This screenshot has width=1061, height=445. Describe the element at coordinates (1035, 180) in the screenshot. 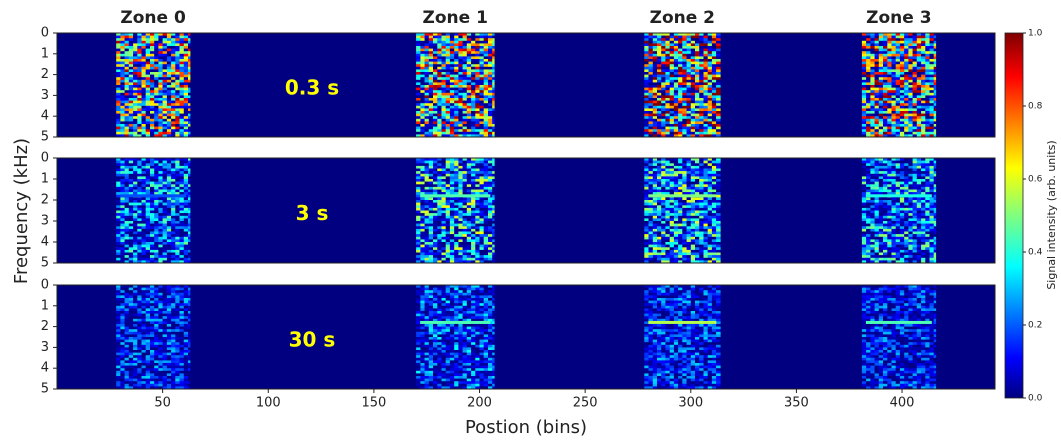

I see `colorbar-tick-label: 0.6` at that location.